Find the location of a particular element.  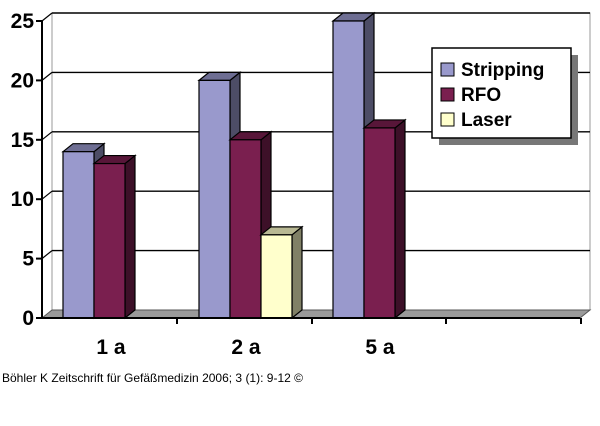

y-tick-label: 0 is located at coordinates (28, 318).